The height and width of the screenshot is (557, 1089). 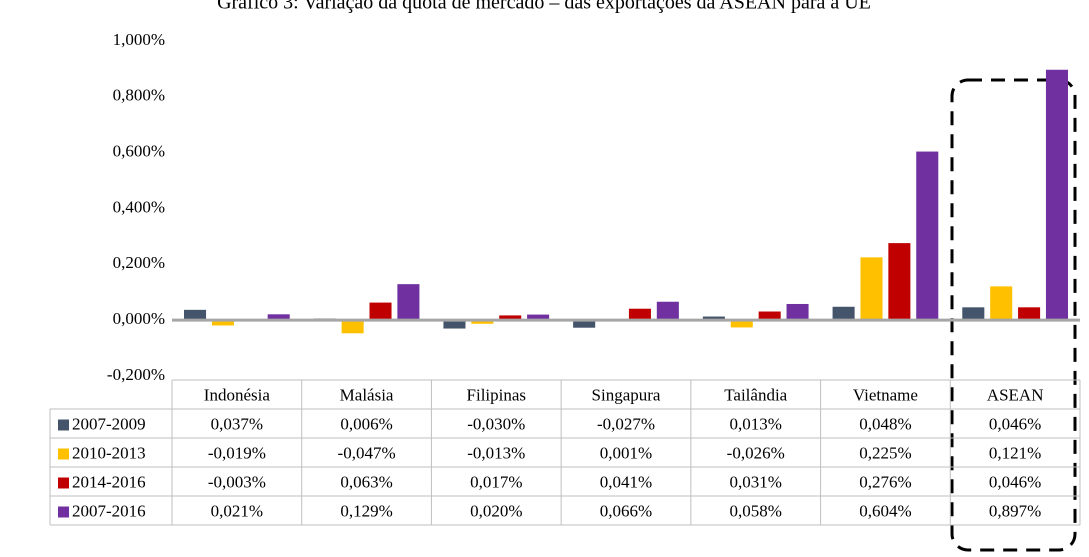 I want to click on table-value: 0,066%, so click(x=626, y=510).